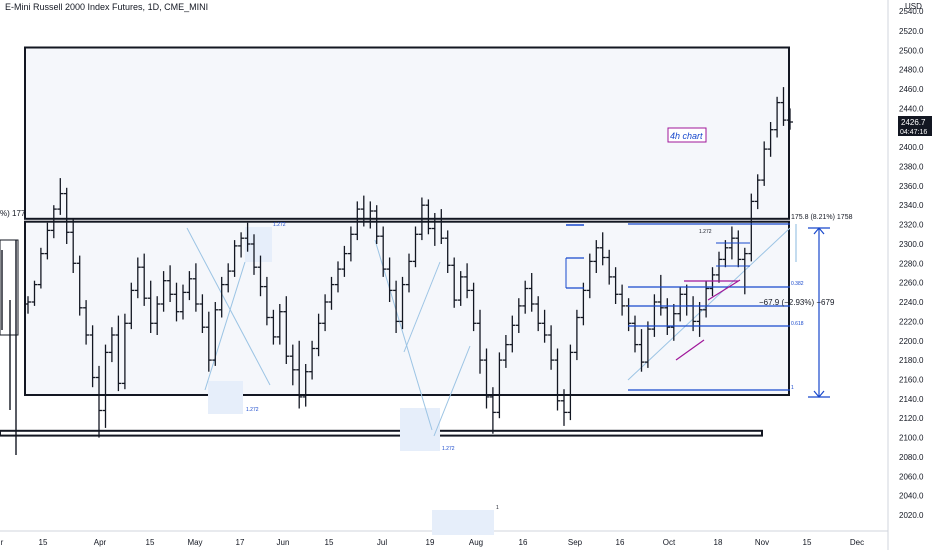  Describe the element at coordinates (420, 429) in the screenshot. I see `fib-zone-jul` at that location.